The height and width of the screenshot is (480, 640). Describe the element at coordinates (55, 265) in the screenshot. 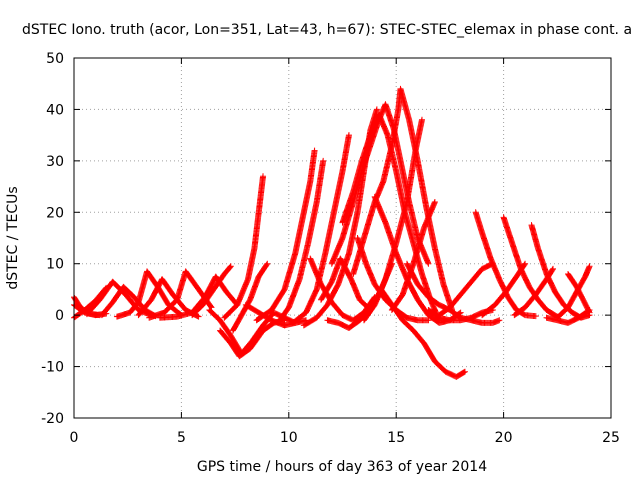

I see `y-tick-label: 10` at that location.